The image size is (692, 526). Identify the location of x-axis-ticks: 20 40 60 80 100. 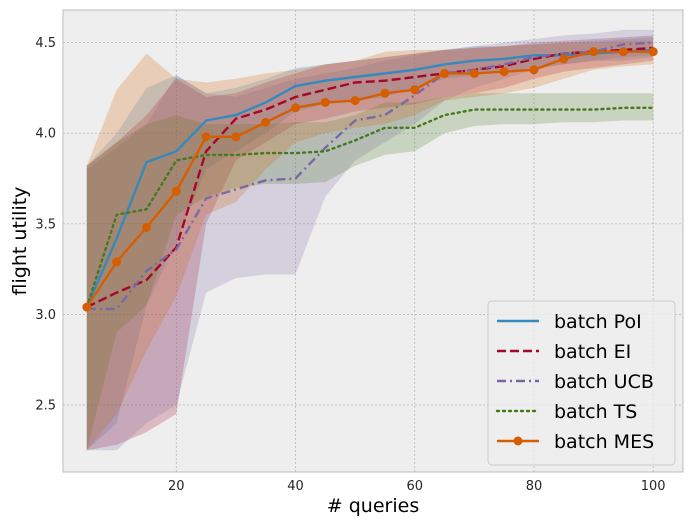
(417, 486).